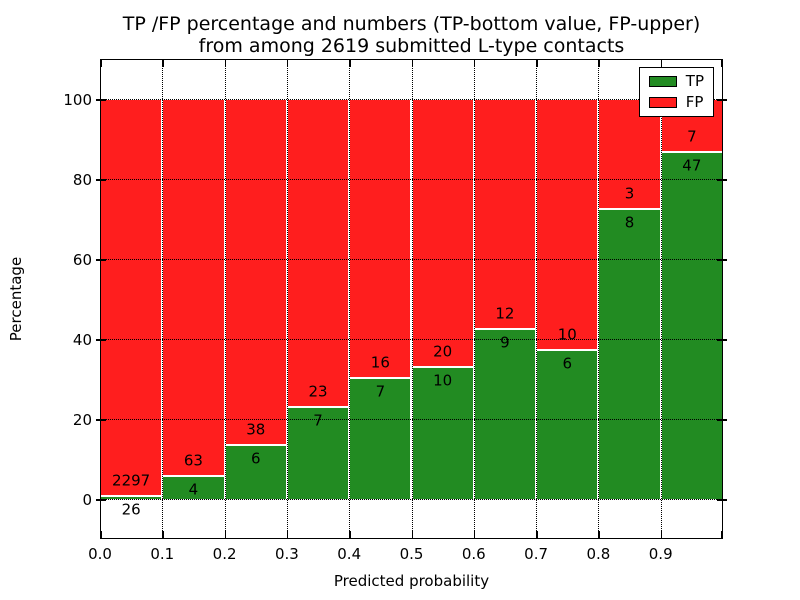 The image size is (800, 600). I want to click on legend: TP FP, so click(676, 92).